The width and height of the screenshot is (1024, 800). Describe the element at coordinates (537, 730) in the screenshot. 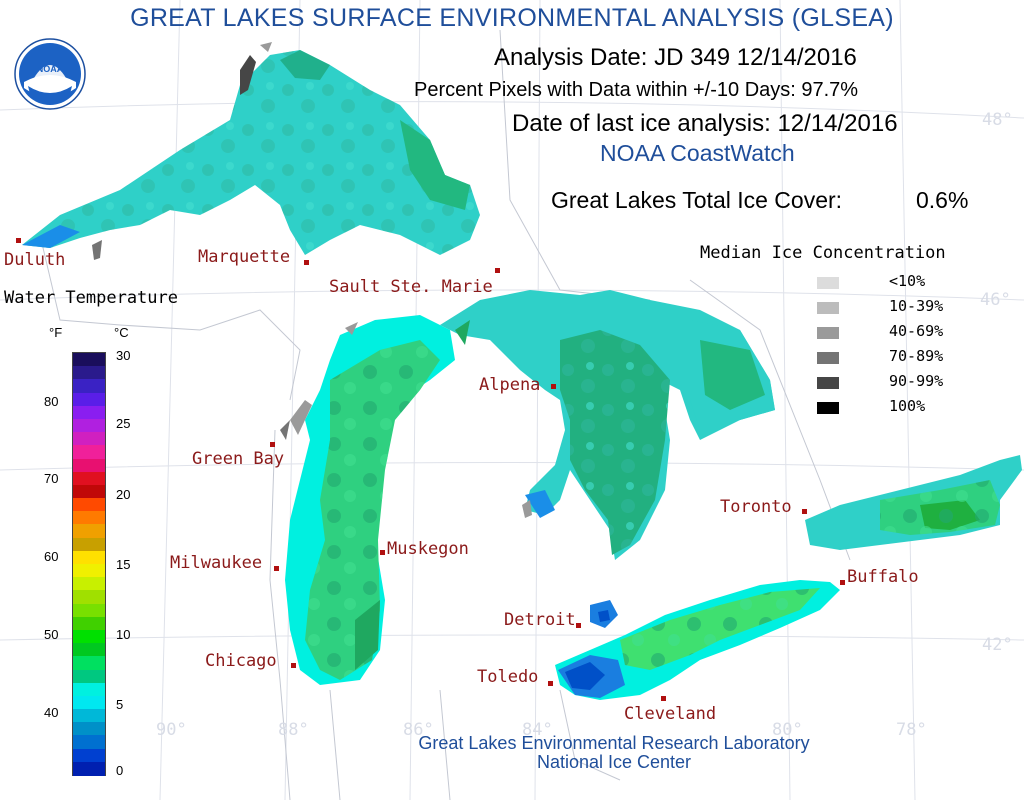

I see `grid-label-lon84: 84°` at that location.